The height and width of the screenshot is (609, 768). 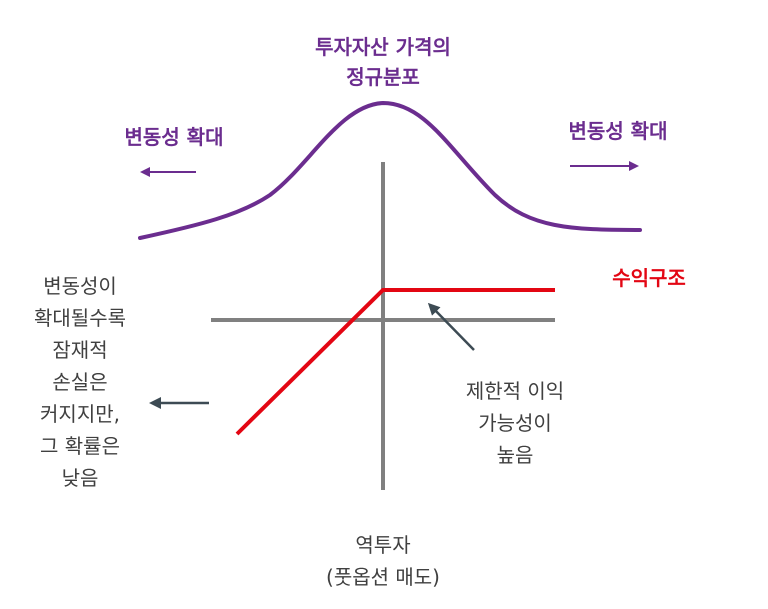 I want to click on payoff-line, so click(x=395, y=362).